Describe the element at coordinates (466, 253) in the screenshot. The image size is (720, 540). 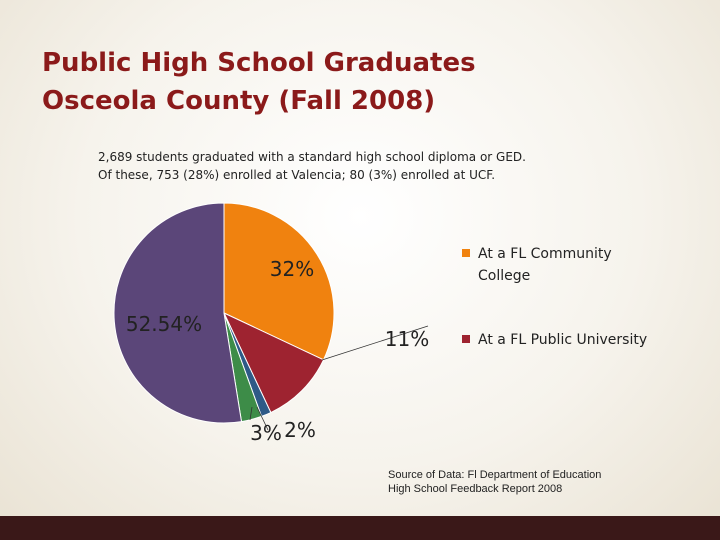
I see `legend-swatch-community-college` at that location.